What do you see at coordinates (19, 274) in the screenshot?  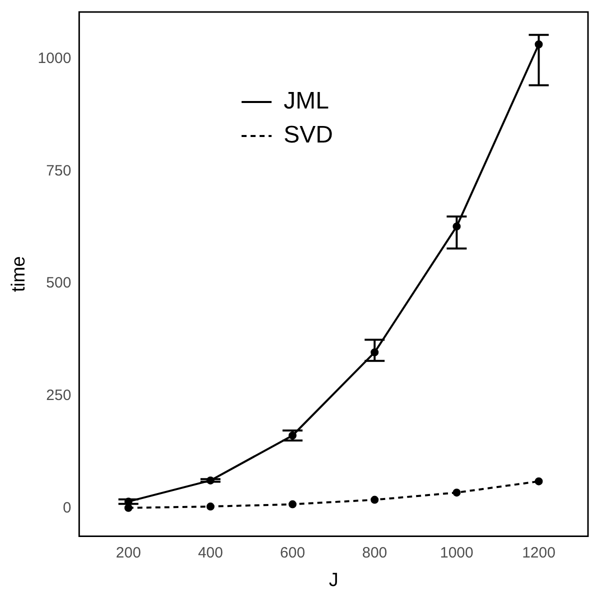 I see `y-axis-title: time` at bounding box center [19, 274].